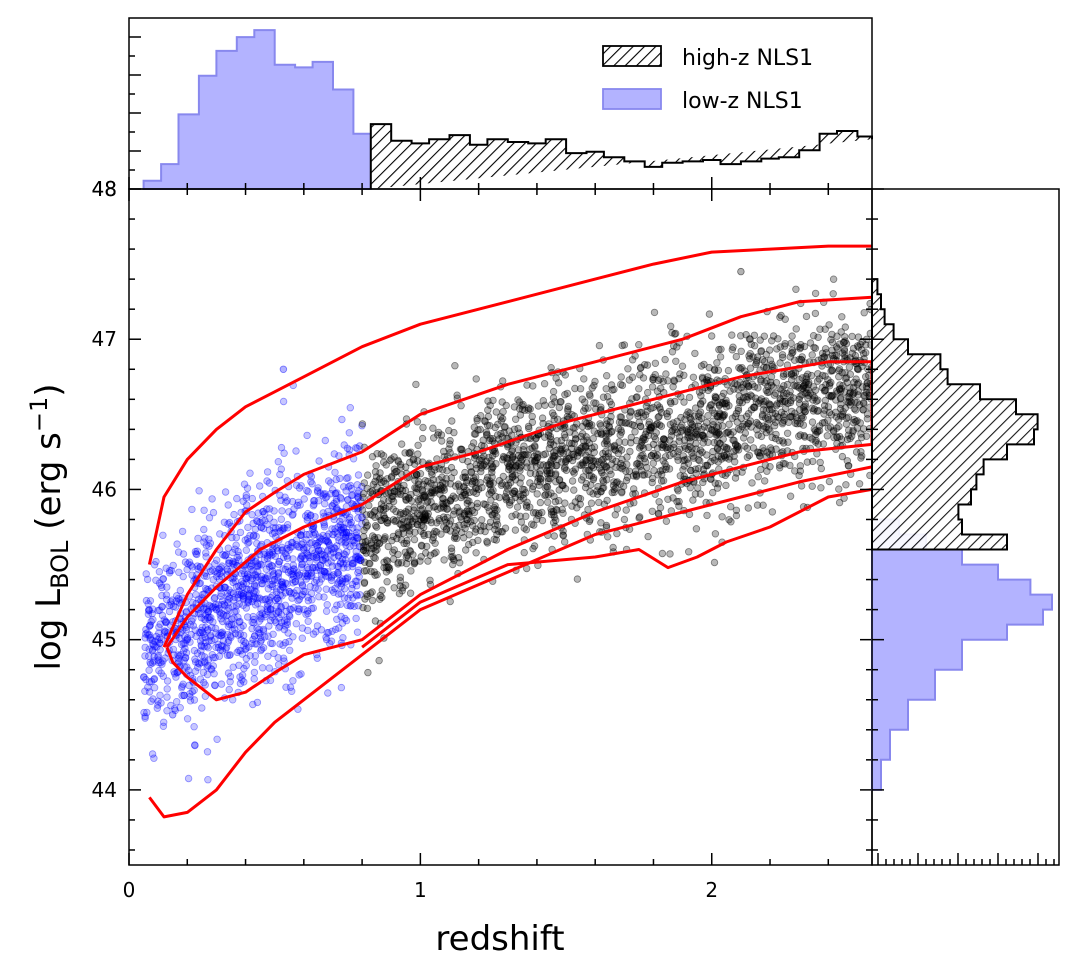  Describe the element at coordinates (129, 890) in the screenshot. I see `x-tick-label: 0` at that location.